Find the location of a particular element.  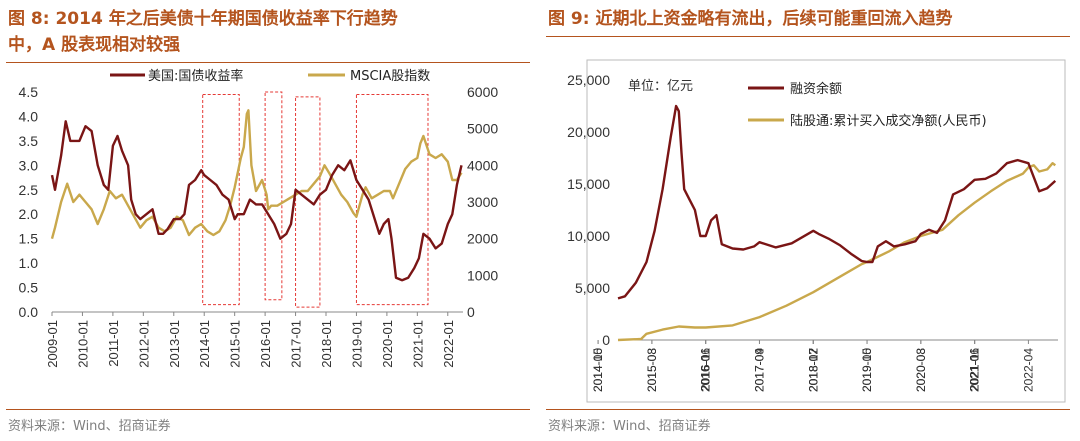

x-tick-label: 2012-01 is located at coordinates (143, 344).